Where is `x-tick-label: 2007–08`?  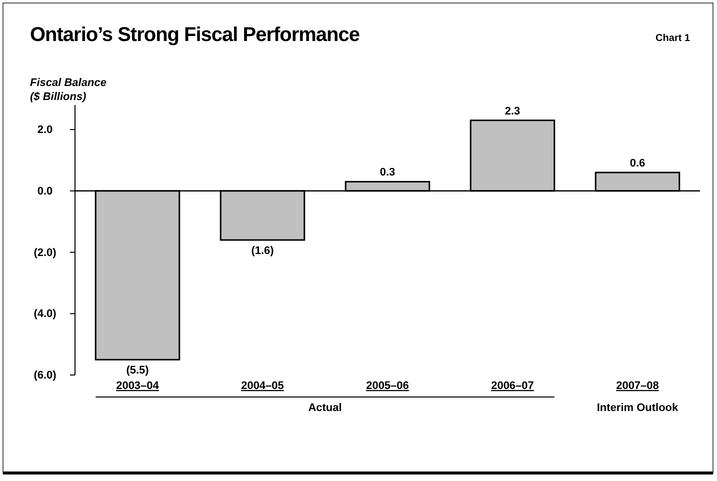
x-tick-label: 2007–08 is located at coordinates (637, 386).